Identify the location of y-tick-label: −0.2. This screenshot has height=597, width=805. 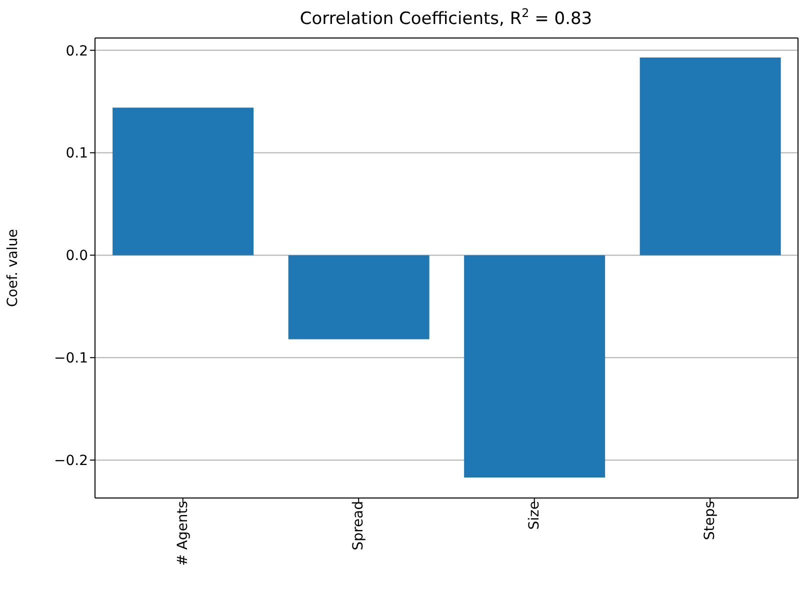
(71, 461).